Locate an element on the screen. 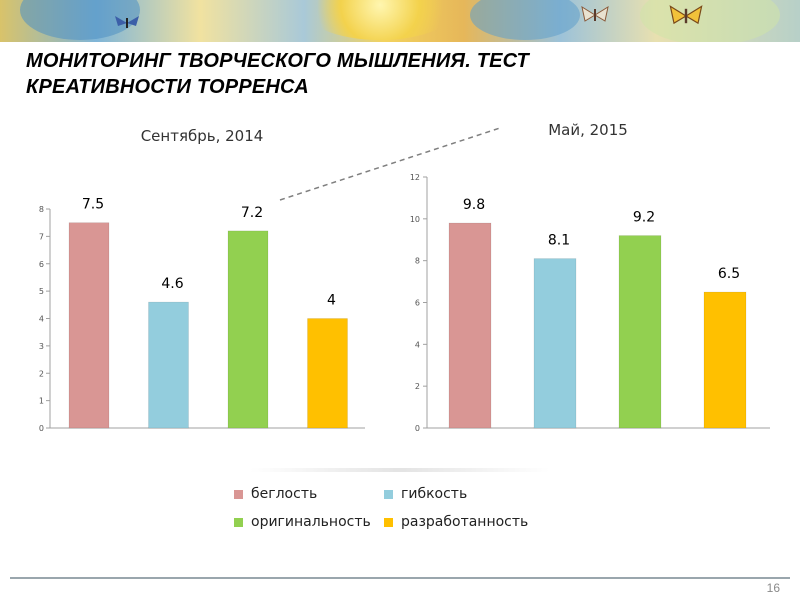 The width and height of the screenshot is (800, 600). slide-title-line2: КРЕАТИВНОСТИ ТОРРЕНСА is located at coordinates (167, 87).